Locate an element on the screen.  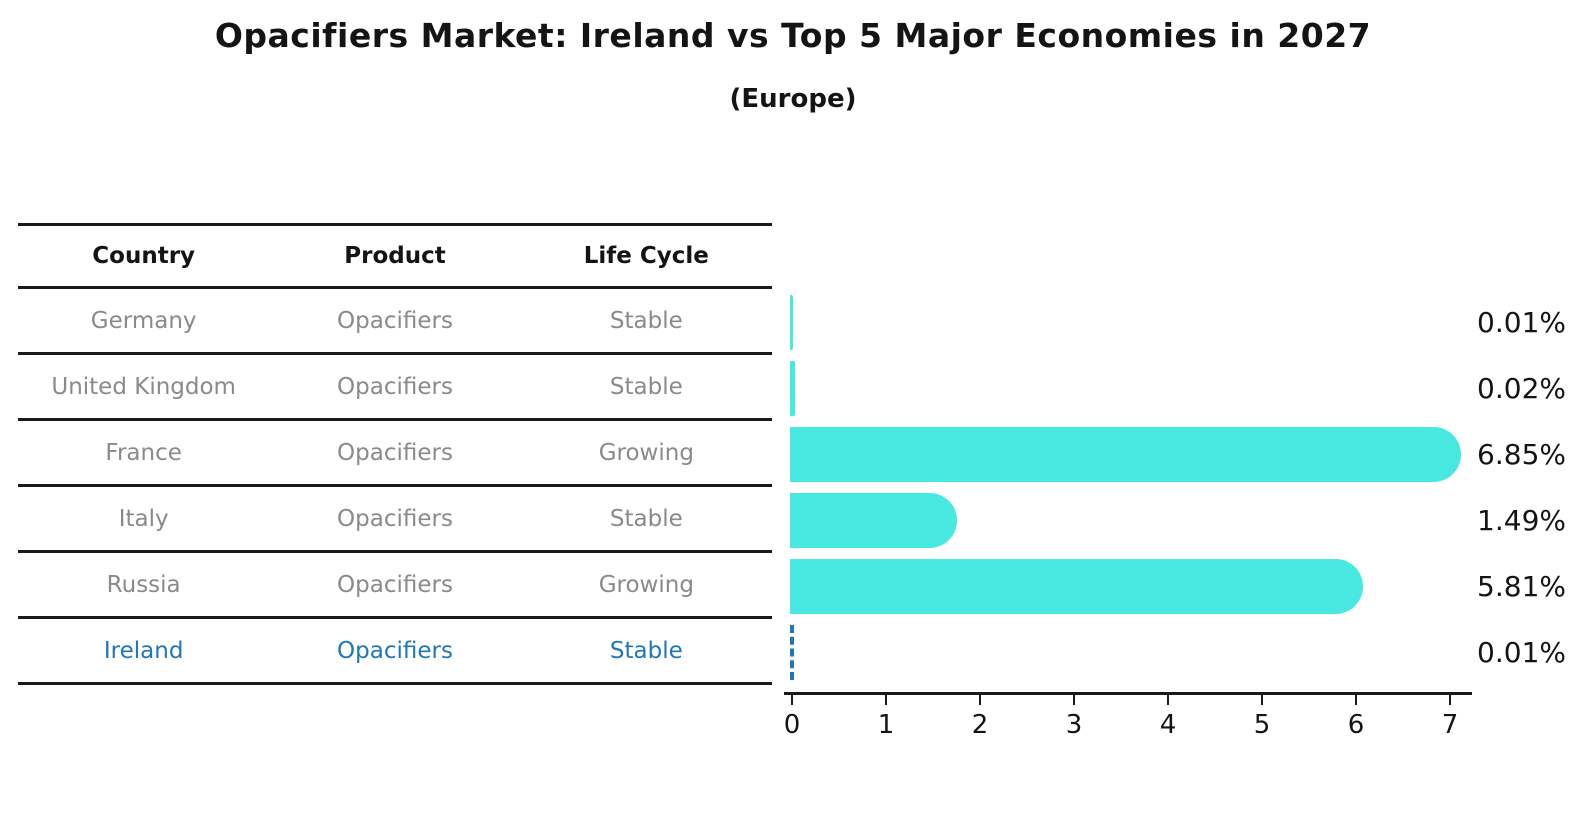
column-header-product: Product is located at coordinates (395, 256).